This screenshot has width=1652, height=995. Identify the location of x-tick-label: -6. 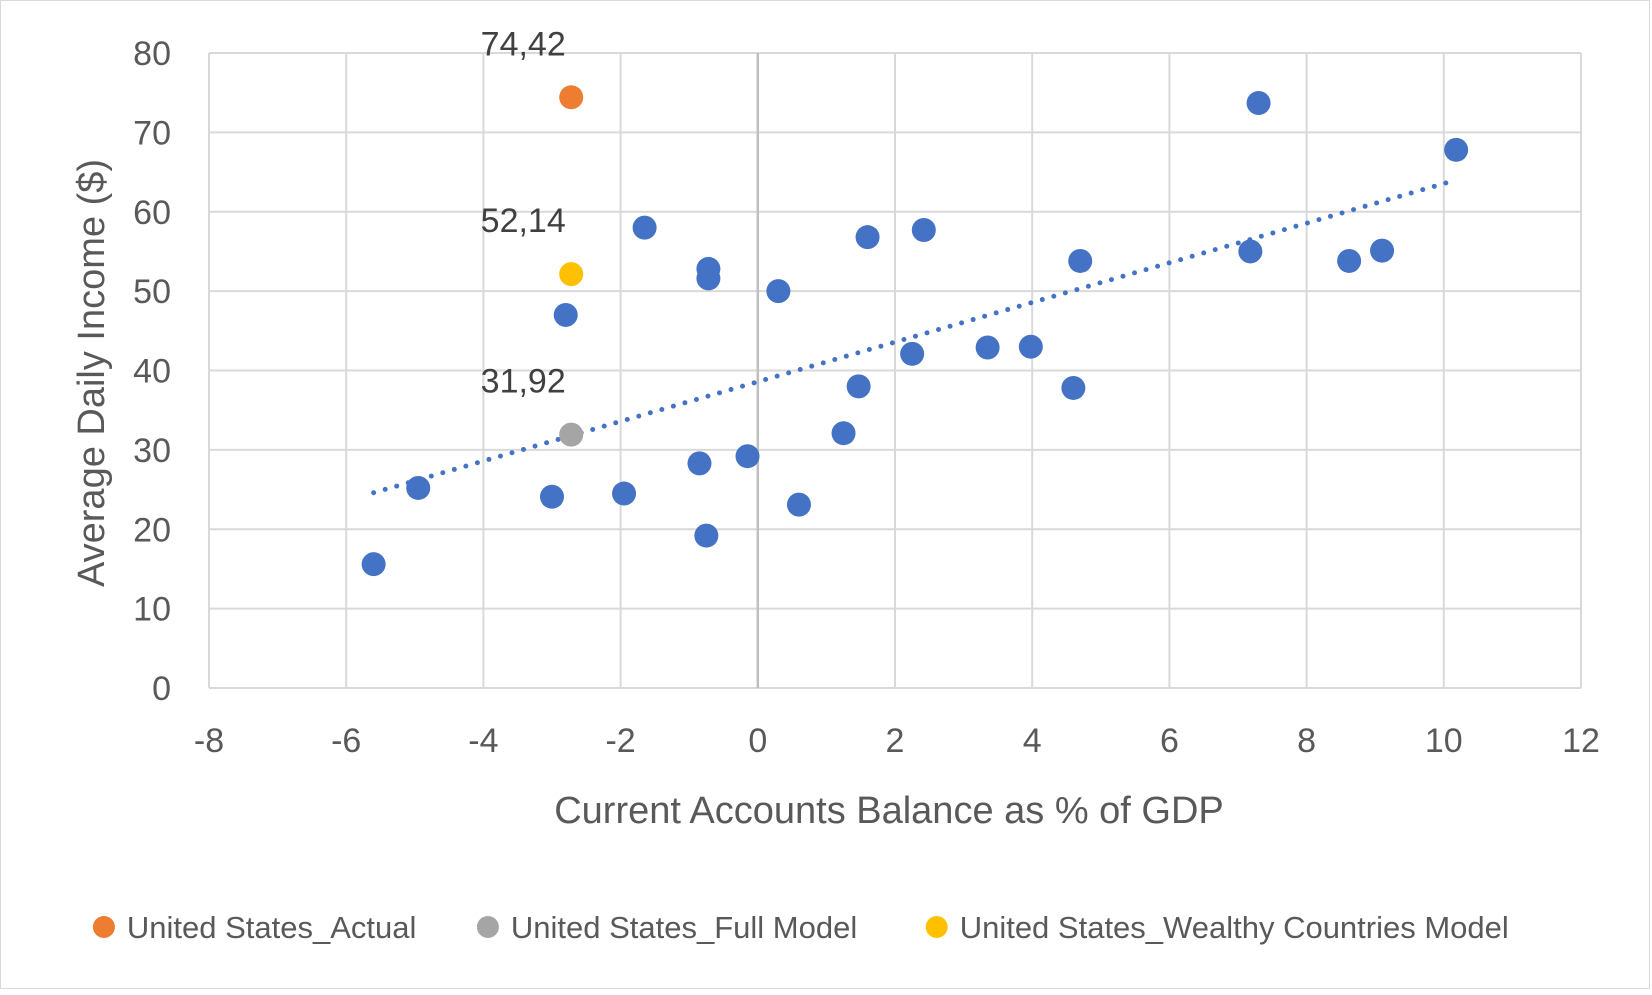
(346, 741).